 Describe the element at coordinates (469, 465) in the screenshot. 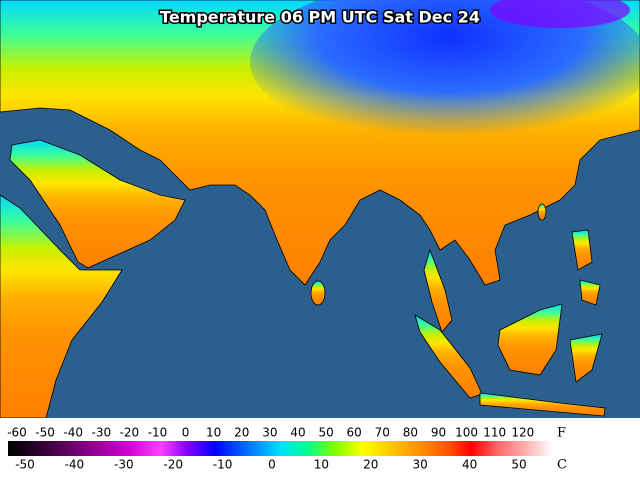

I see `celsius-tick-label: 40` at that location.